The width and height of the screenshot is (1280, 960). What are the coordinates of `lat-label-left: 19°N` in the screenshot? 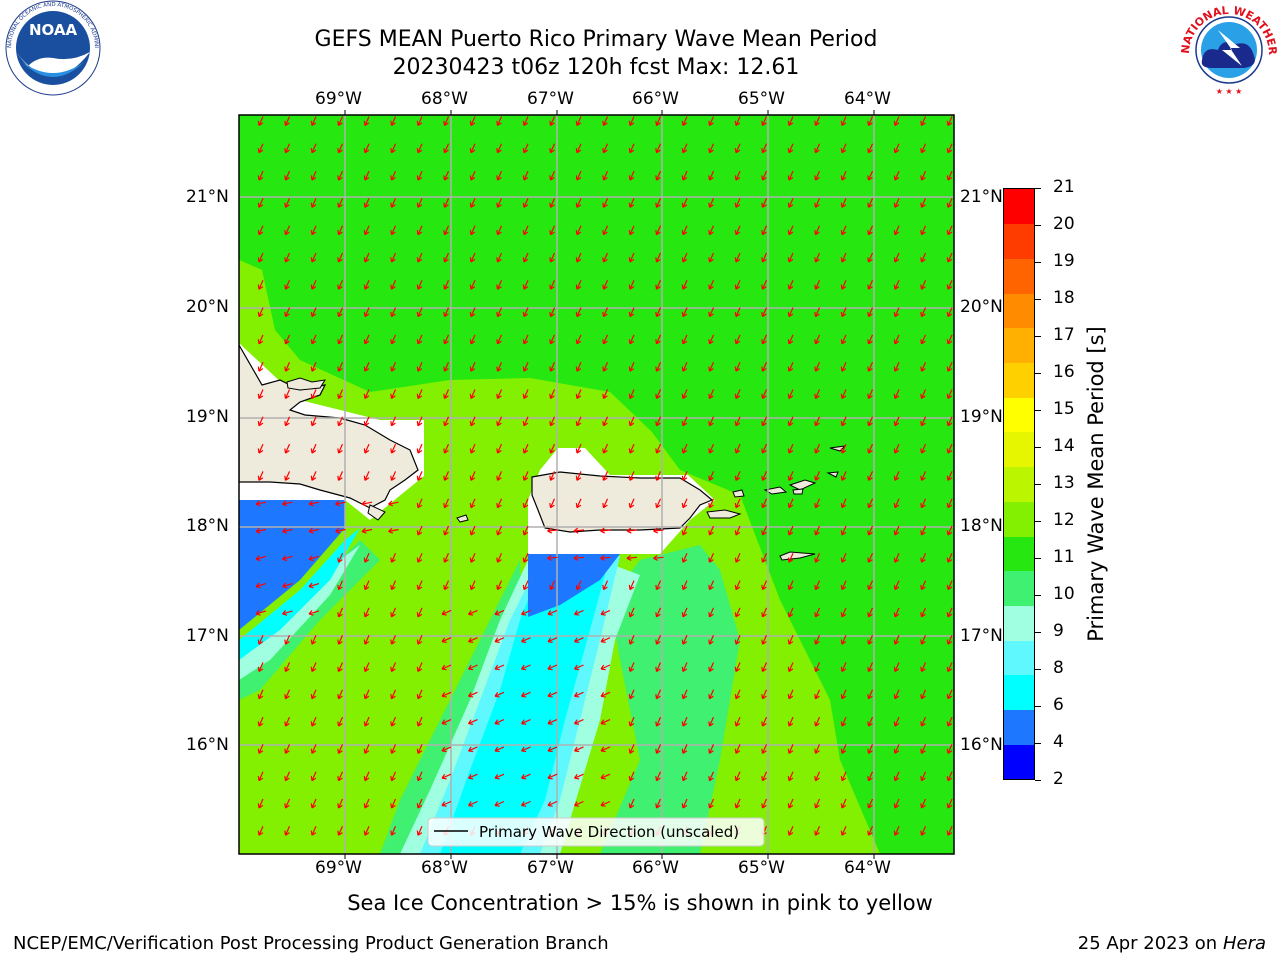 It's located at (207, 417).